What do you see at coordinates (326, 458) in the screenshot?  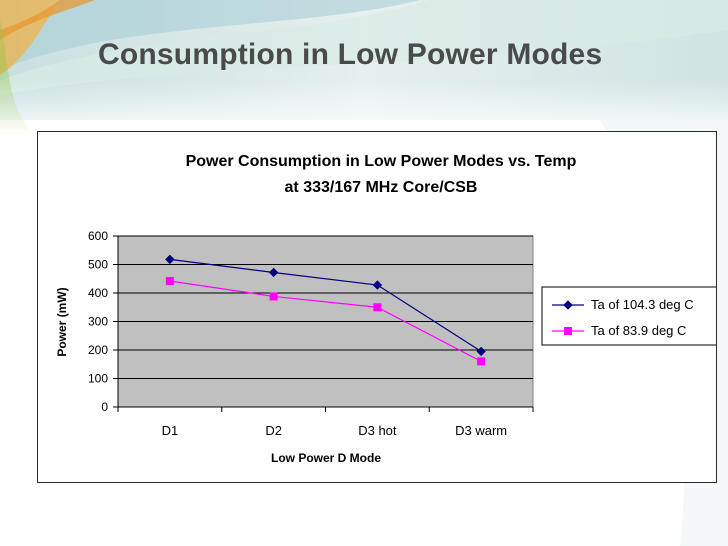 I see `x-axis-label: Low Power D Mode` at bounding box center [326, 458].